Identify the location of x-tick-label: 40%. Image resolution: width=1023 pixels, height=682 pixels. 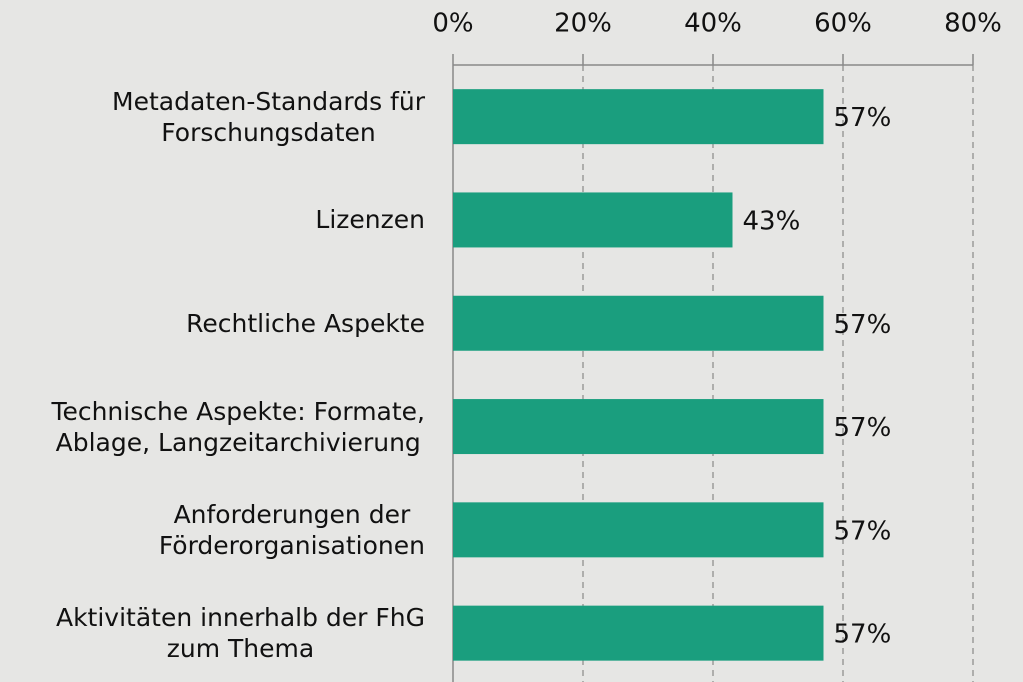
(713, 24).